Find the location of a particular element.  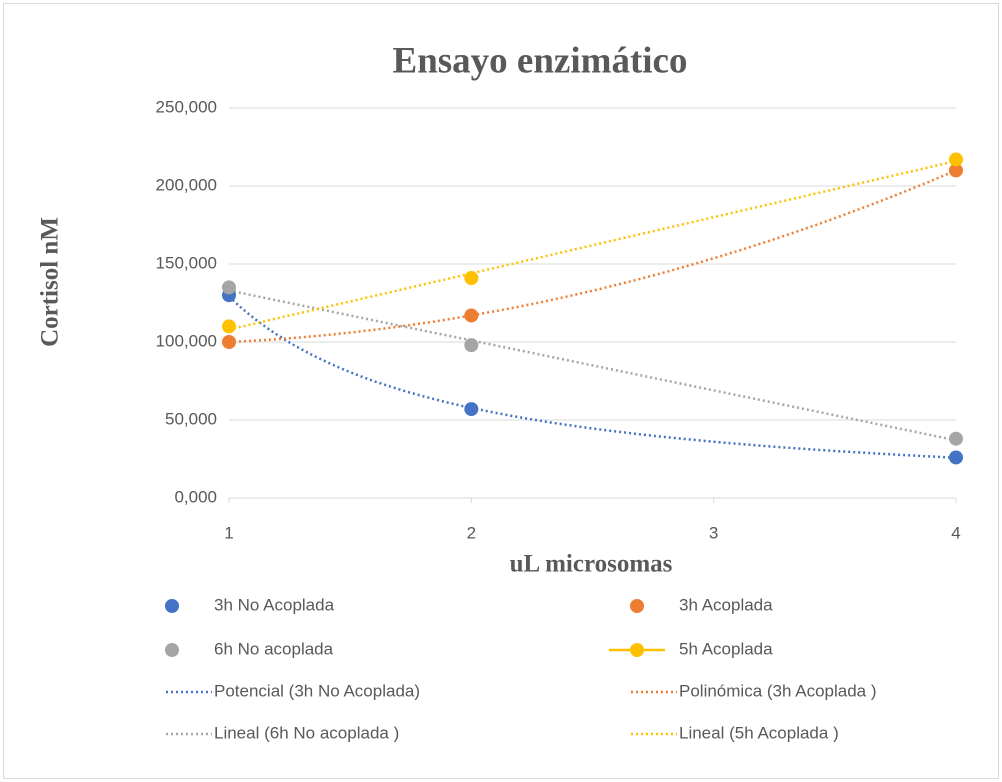

chart-title: Ensayo enzimático is located at coordinates (540, 60).